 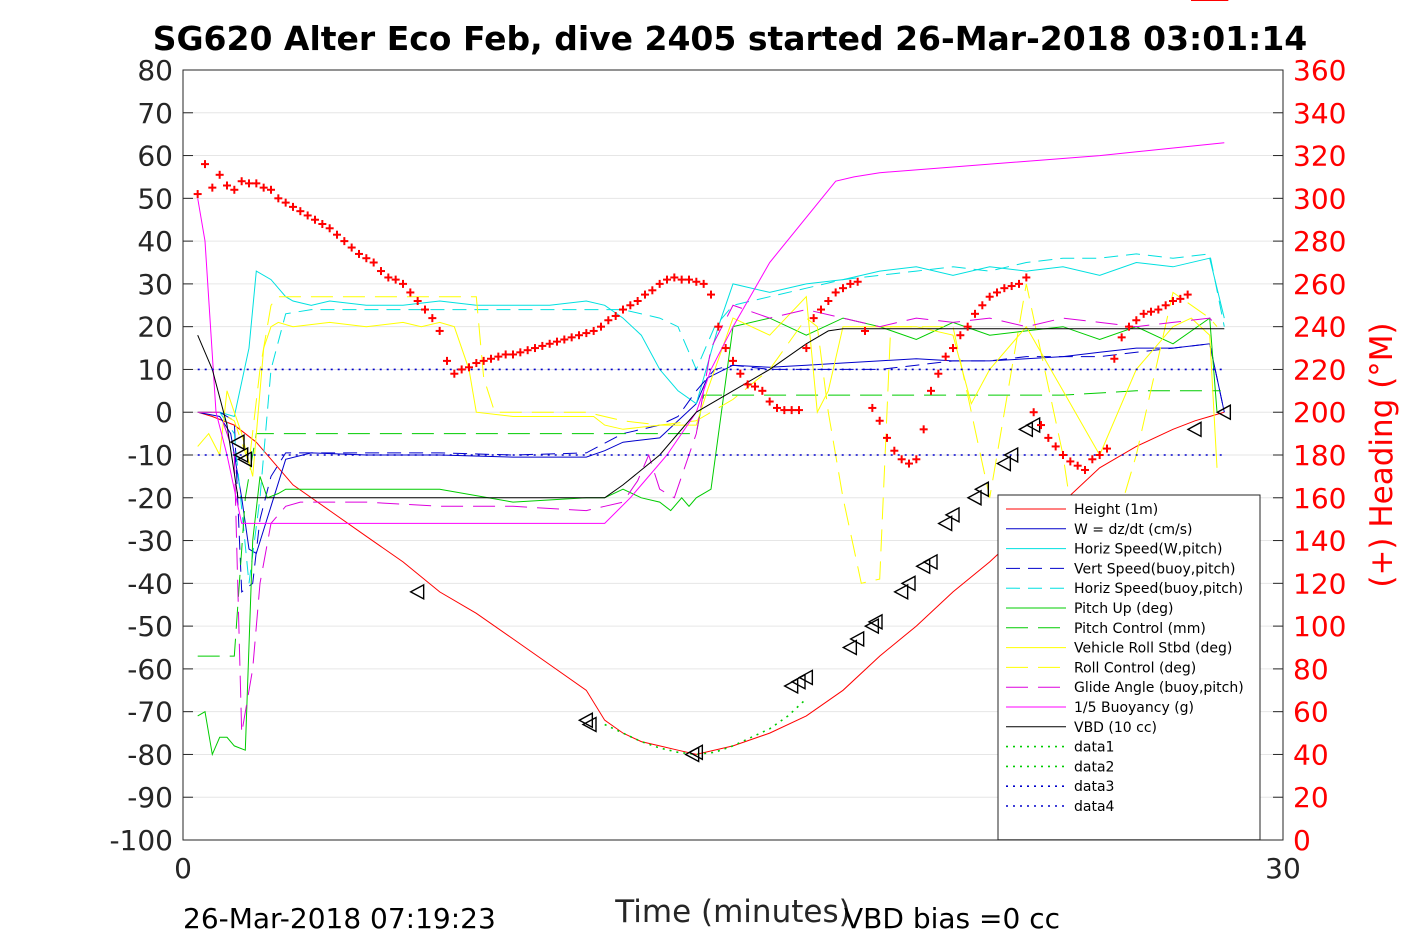 What do you see at coordinates (155, 369) in the screenshot?
I see `left-tick-label: 10` at bounding box center [155, 369].